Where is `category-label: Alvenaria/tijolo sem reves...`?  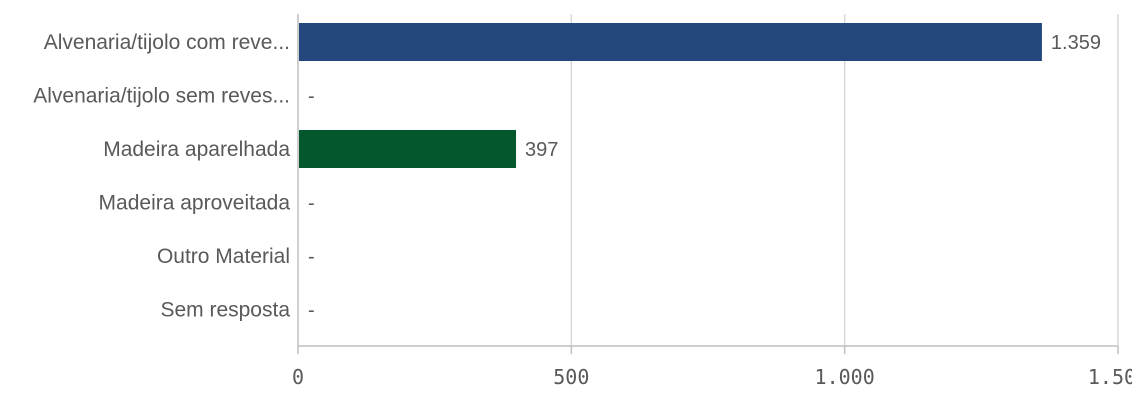
category-label: Alvenaria/tijolo sem reves... is located at coordinates (161, 96).